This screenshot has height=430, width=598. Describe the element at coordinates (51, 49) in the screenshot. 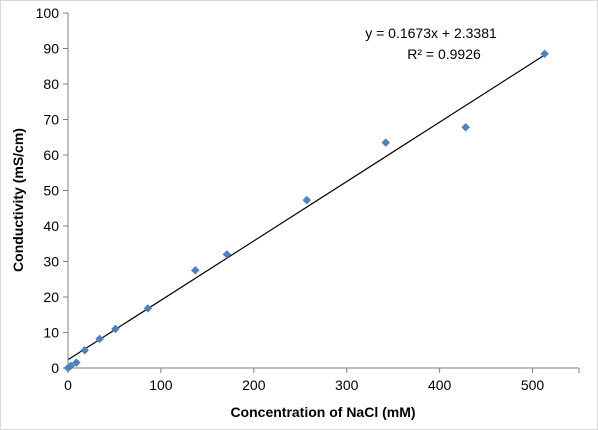

I see `y-tick-label-90: 90` at that location.